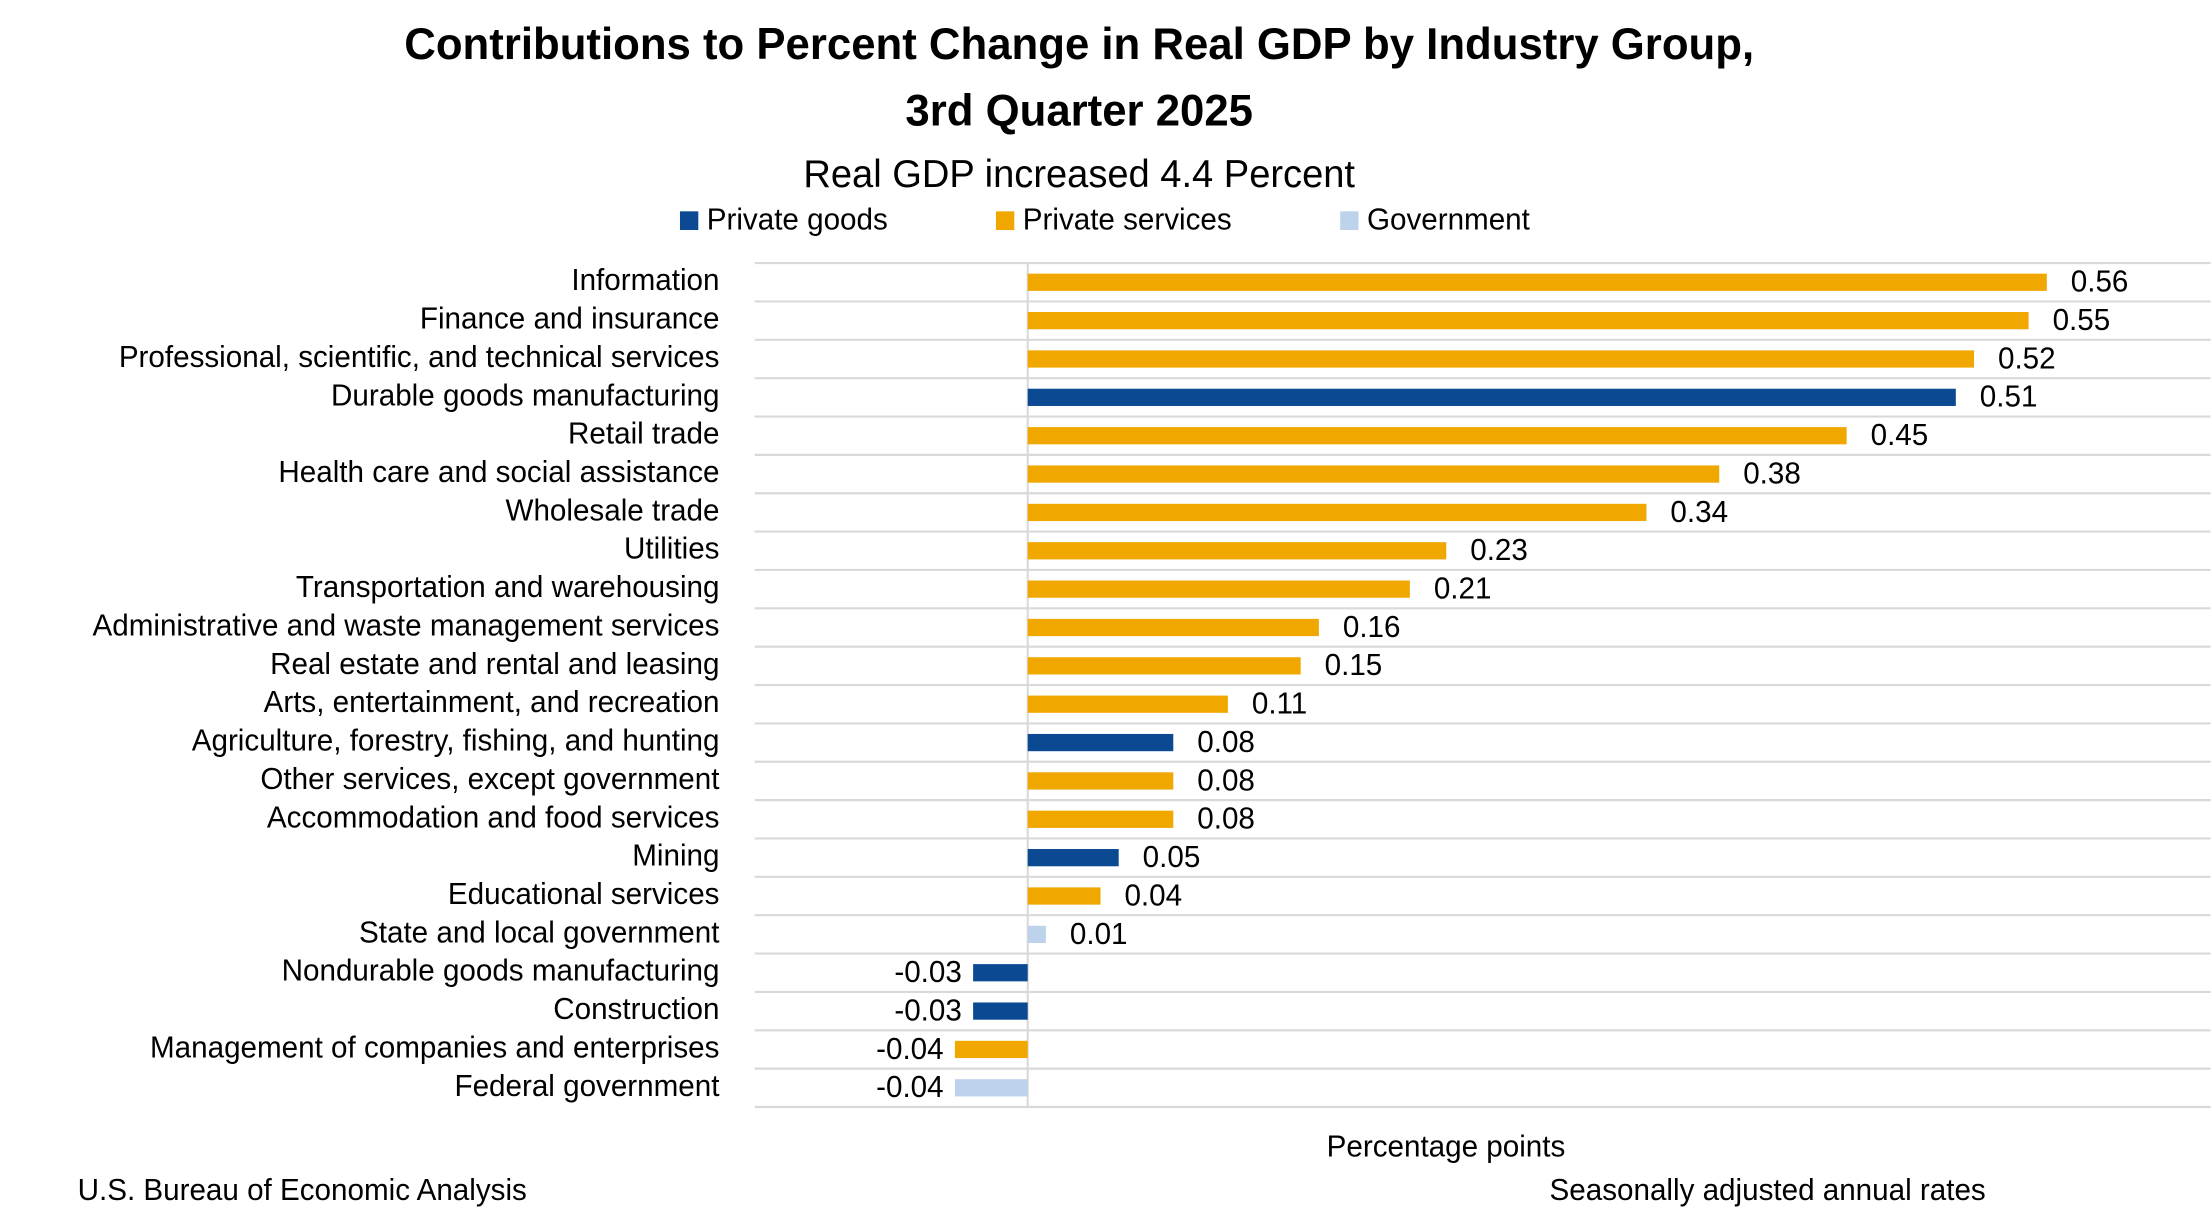 The image size is (2212, 1222). What do you see at coordinates (1127, 219) in the screenshot?
I see `legend-label: Private services` at bounding box center [1127, 219].